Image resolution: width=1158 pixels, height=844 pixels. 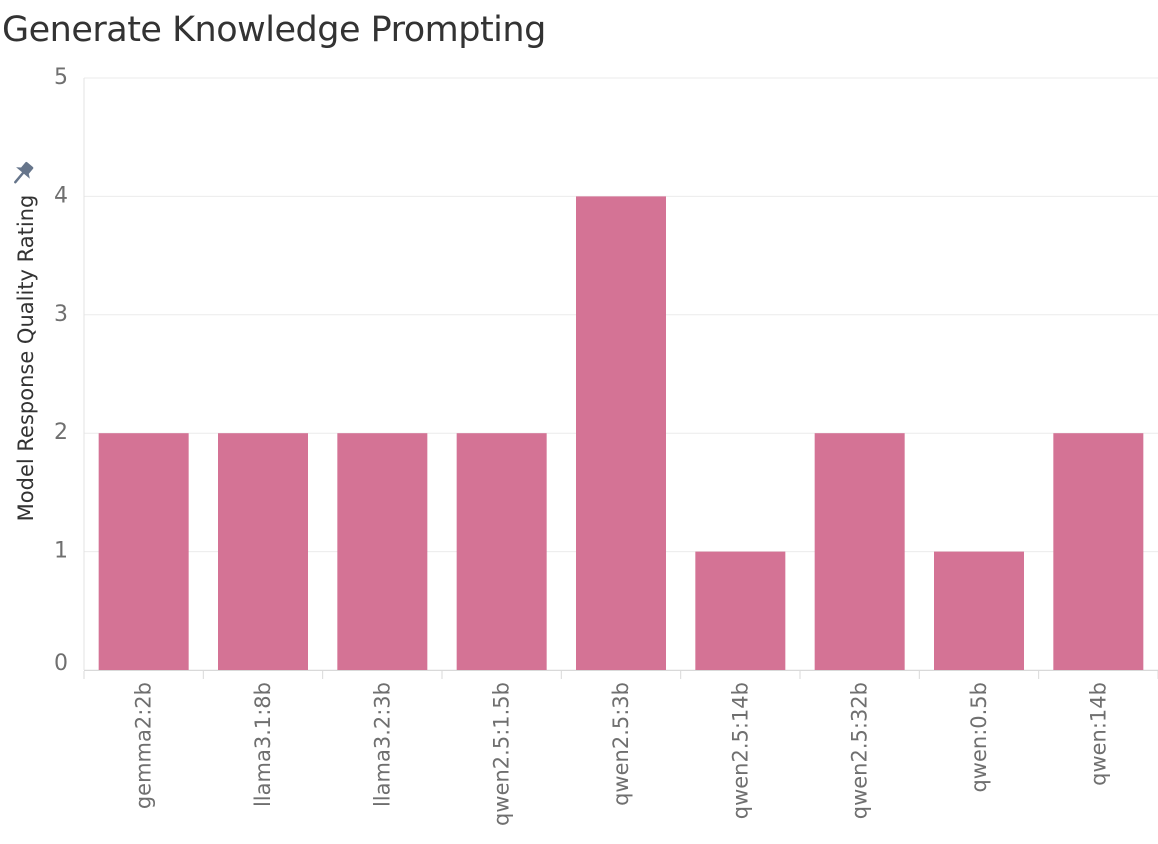 I want to click on bar-qwen2.5:32b, so click(x=859, y=551).